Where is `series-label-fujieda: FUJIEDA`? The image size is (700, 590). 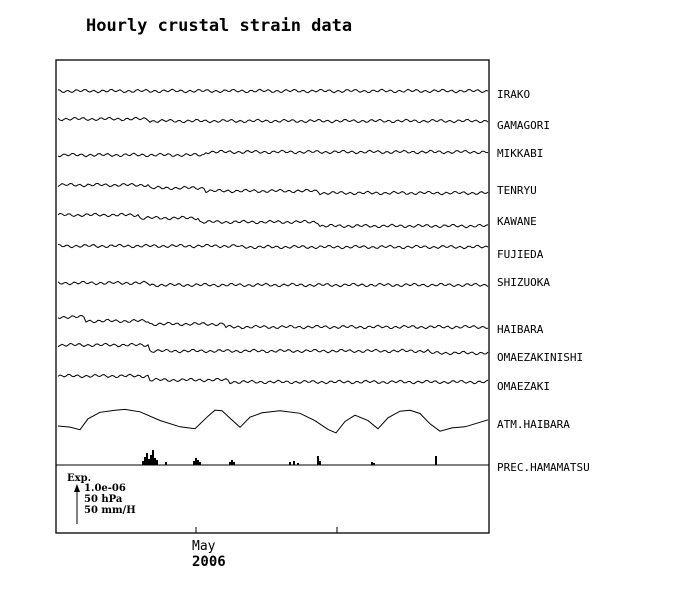
series-label-fujieda: FUJIEDA is located at coordinates (520, 254).